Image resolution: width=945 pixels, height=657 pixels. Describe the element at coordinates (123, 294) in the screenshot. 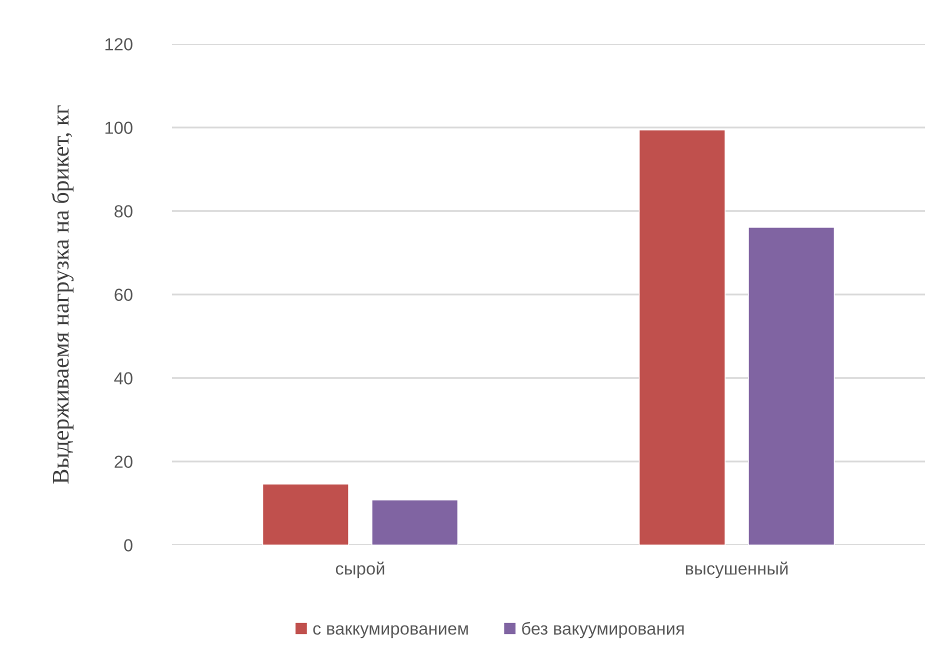

I see `y-tick-label: 60` at that location.